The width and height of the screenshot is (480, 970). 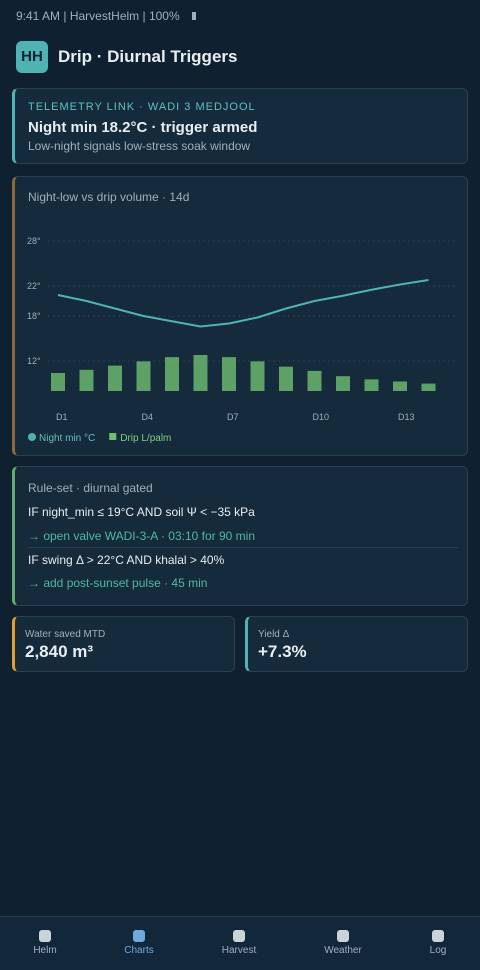 I want to click on legend-label: Night min °C, so click(x=67, y=438).